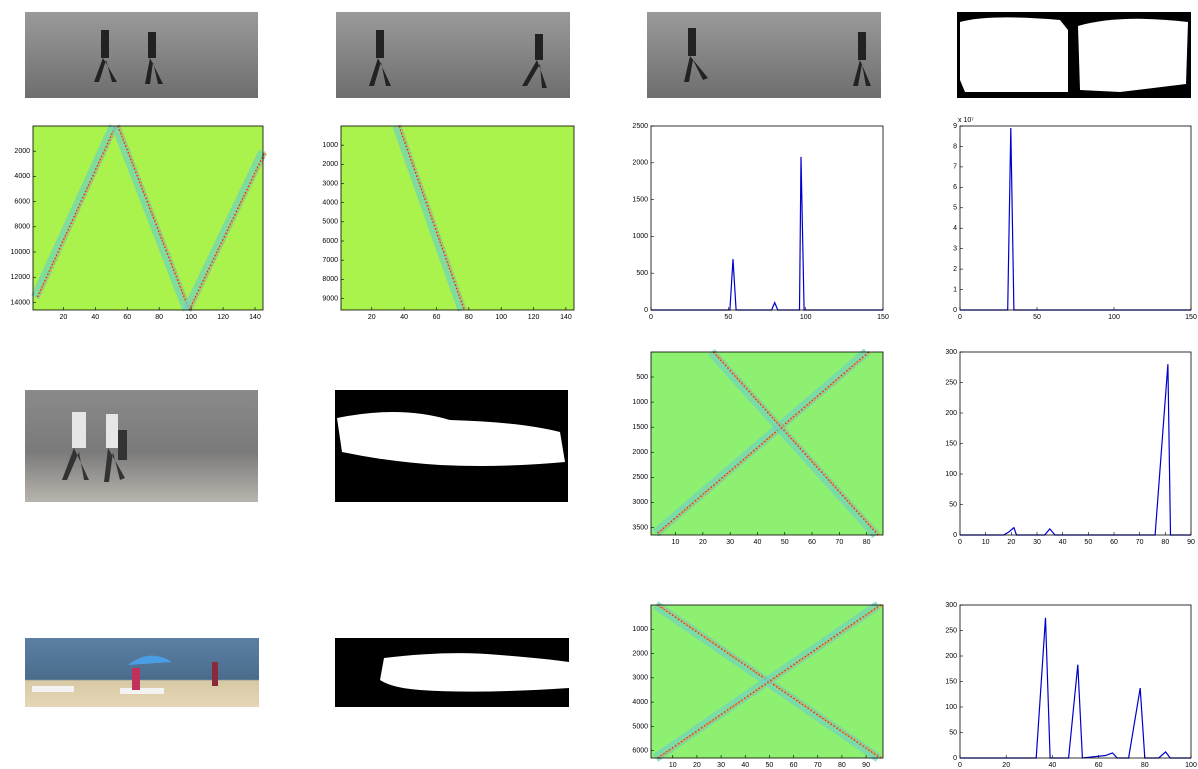 This screenshot has width=1198, height=769. I want to click on y-tick-label: 8, so click(955, 146).